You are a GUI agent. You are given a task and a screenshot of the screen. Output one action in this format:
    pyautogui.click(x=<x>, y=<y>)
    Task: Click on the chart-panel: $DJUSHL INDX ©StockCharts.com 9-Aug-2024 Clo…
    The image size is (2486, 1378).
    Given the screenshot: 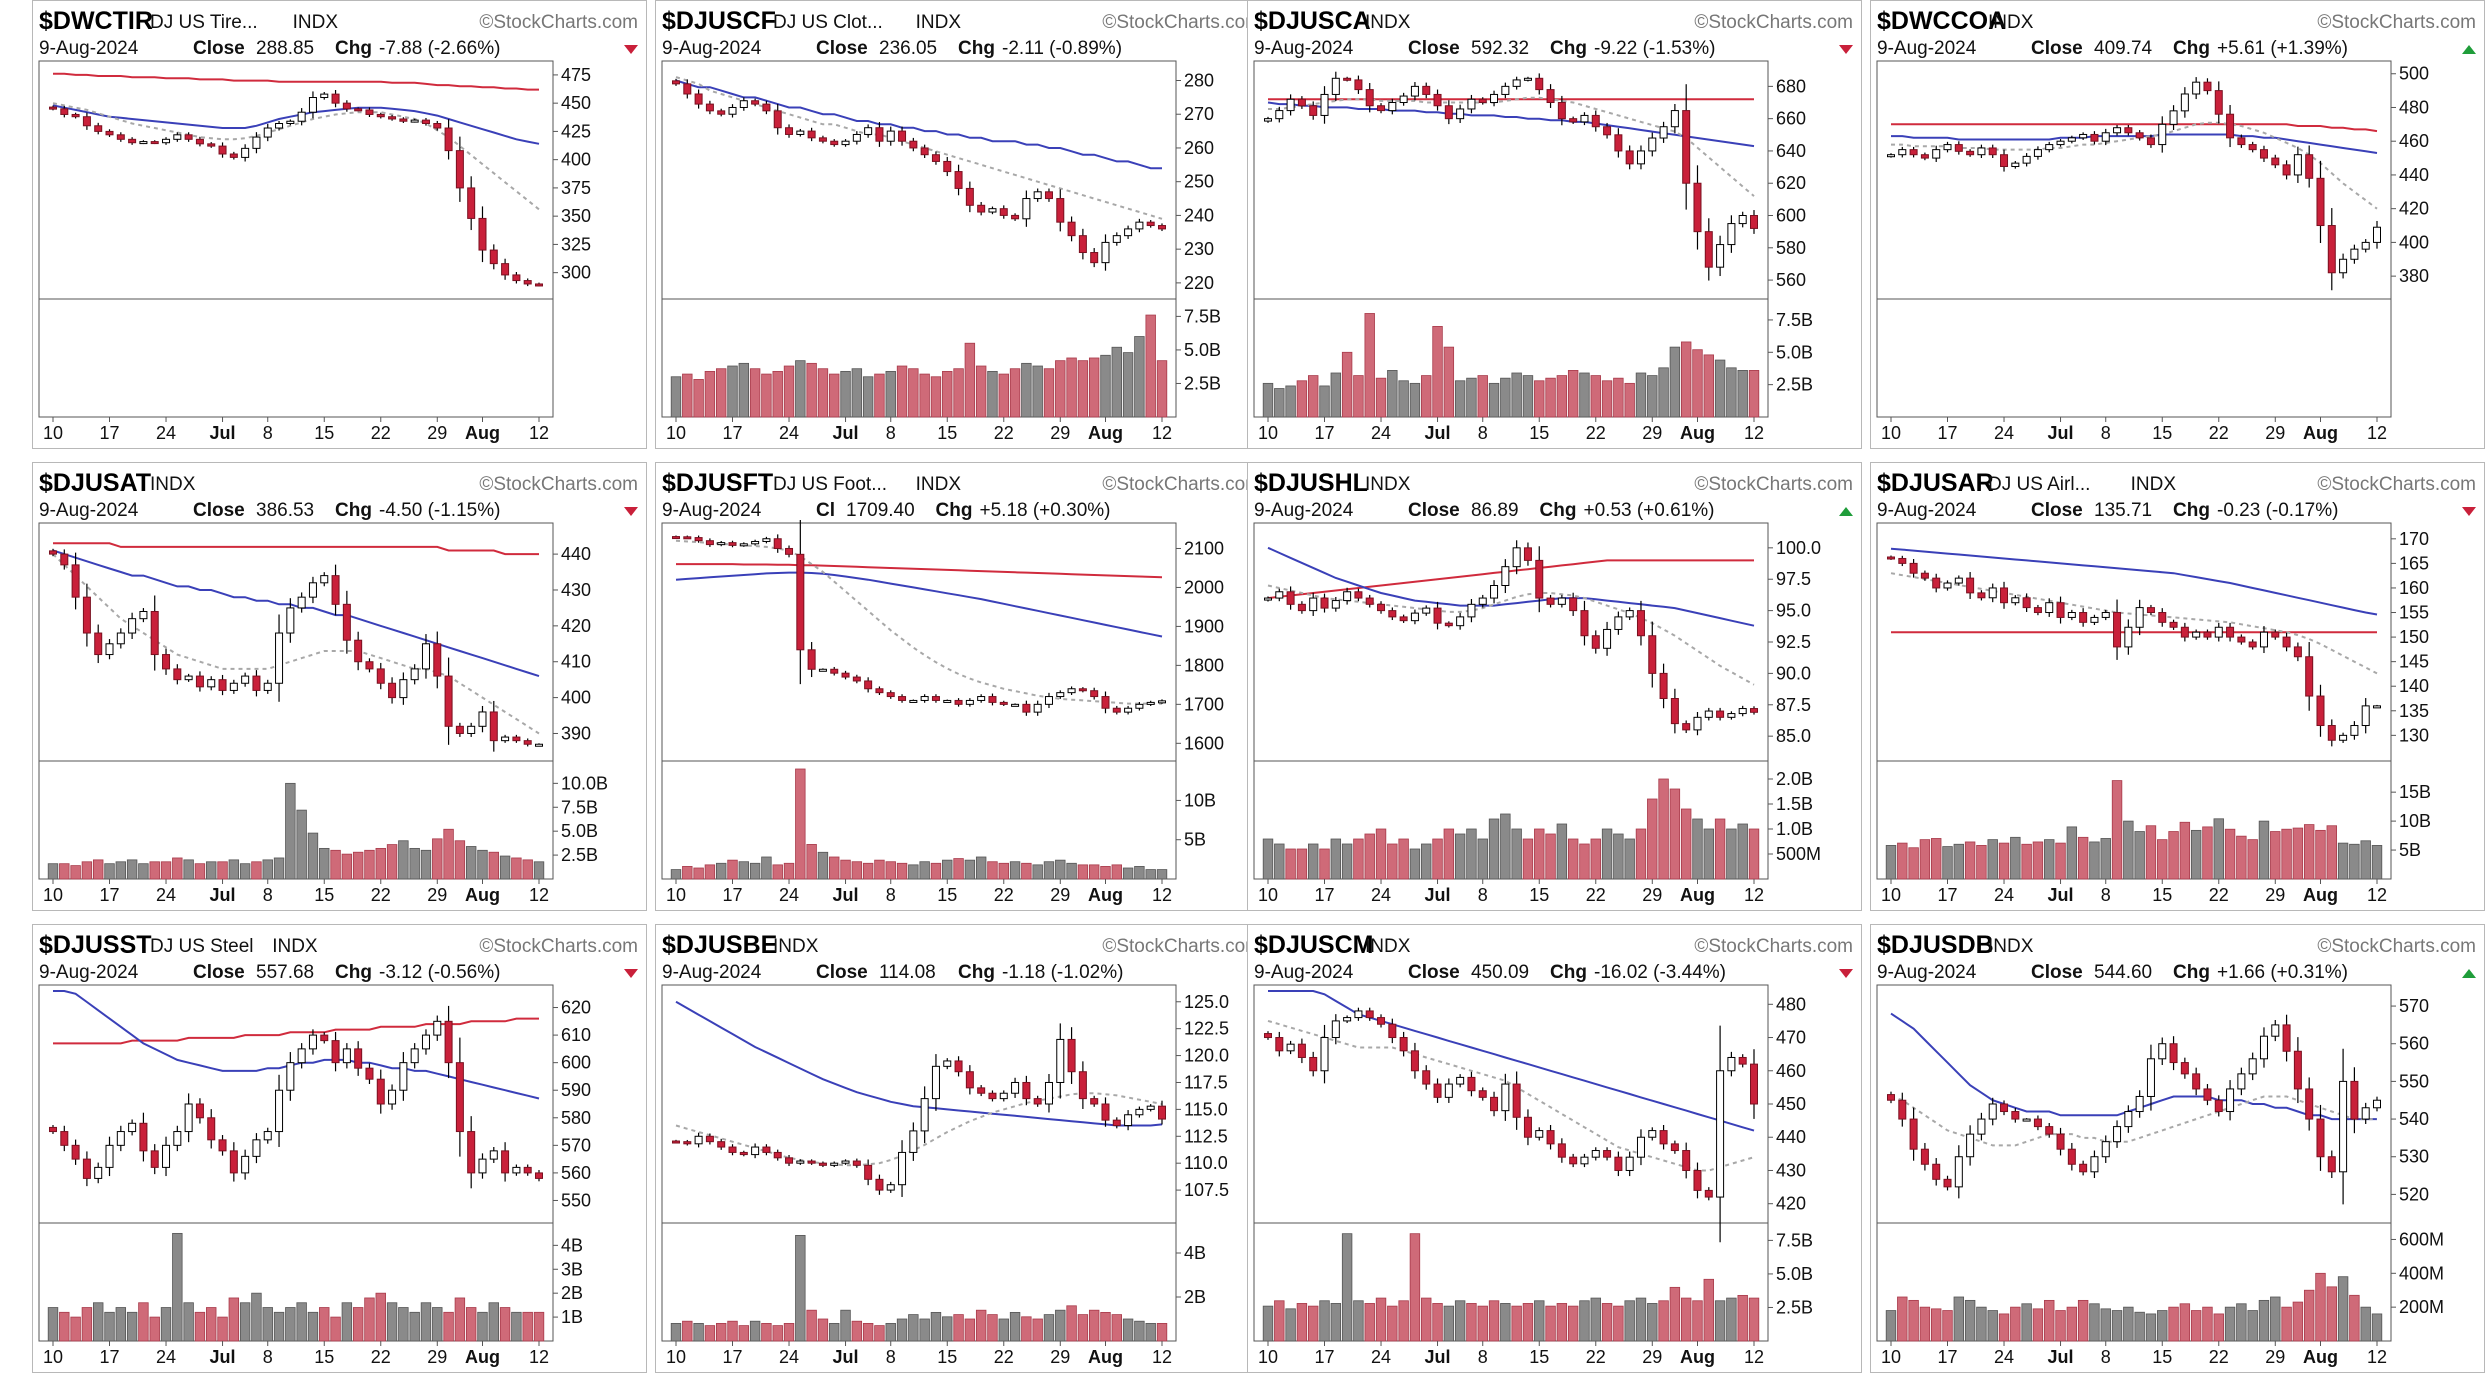 What is the action you would take?
    pyautogui.click(x=1554, y=686)
    